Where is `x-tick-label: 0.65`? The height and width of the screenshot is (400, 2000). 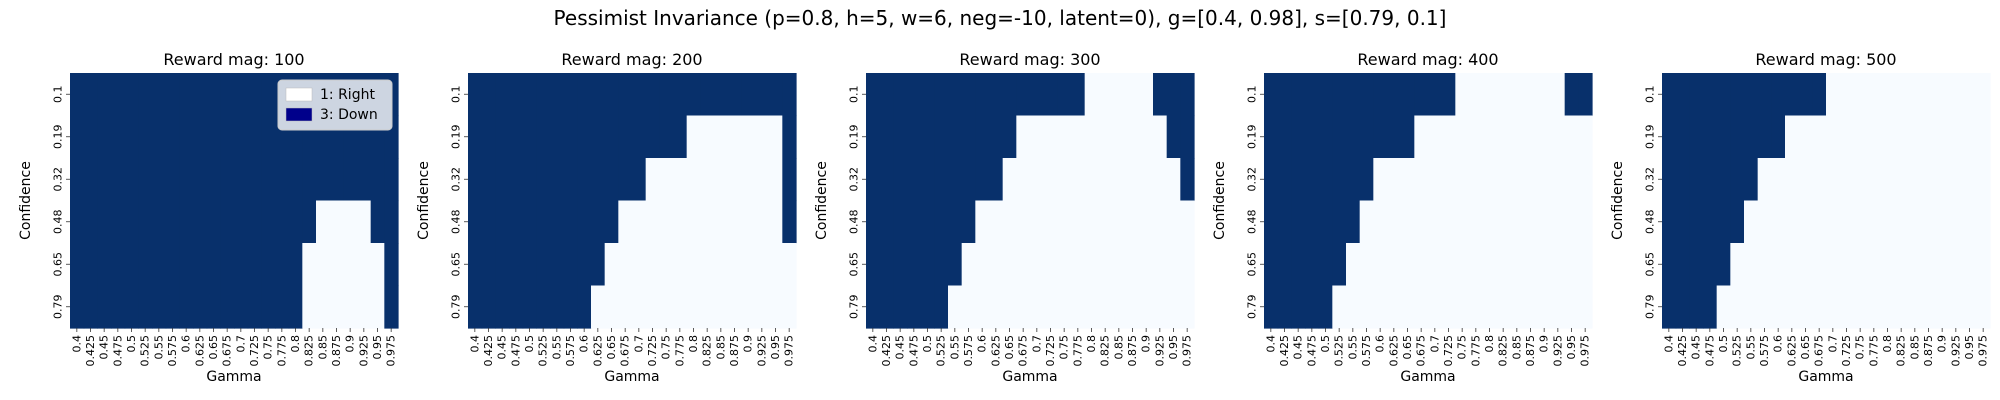
x-tick-label: 0.65 is located at coordinates (1009, 347).